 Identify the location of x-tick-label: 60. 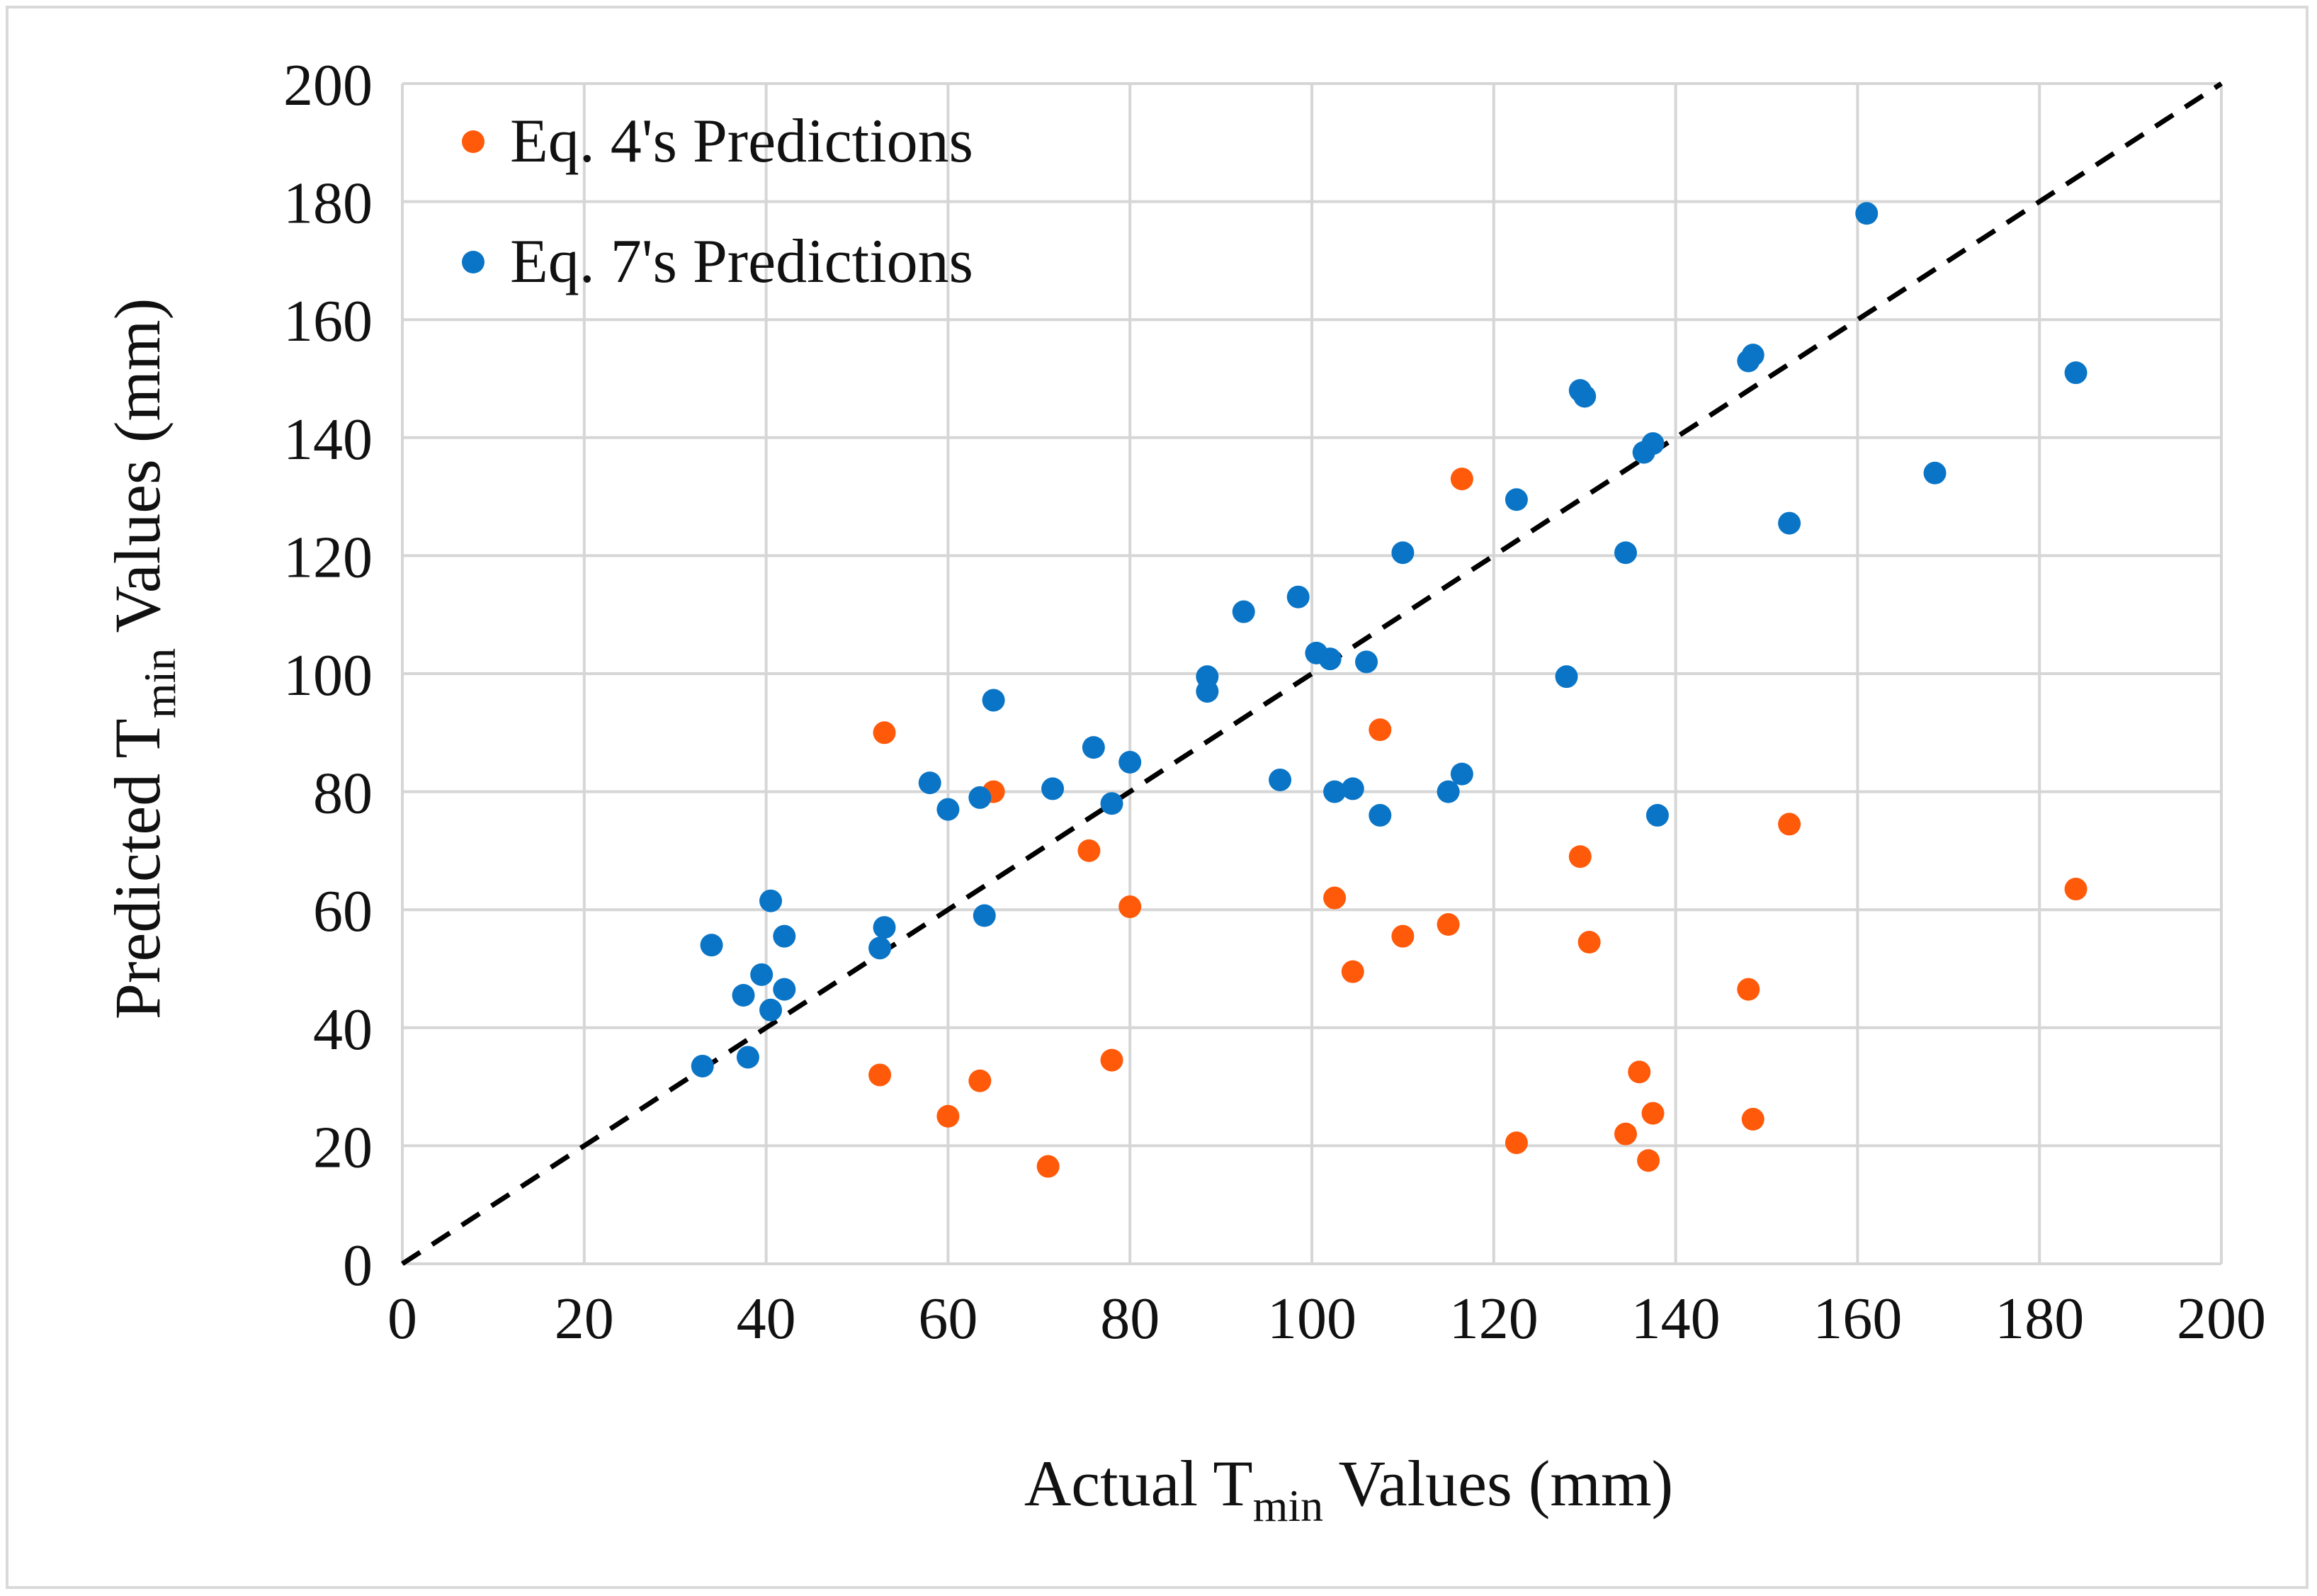
(948, 1319).